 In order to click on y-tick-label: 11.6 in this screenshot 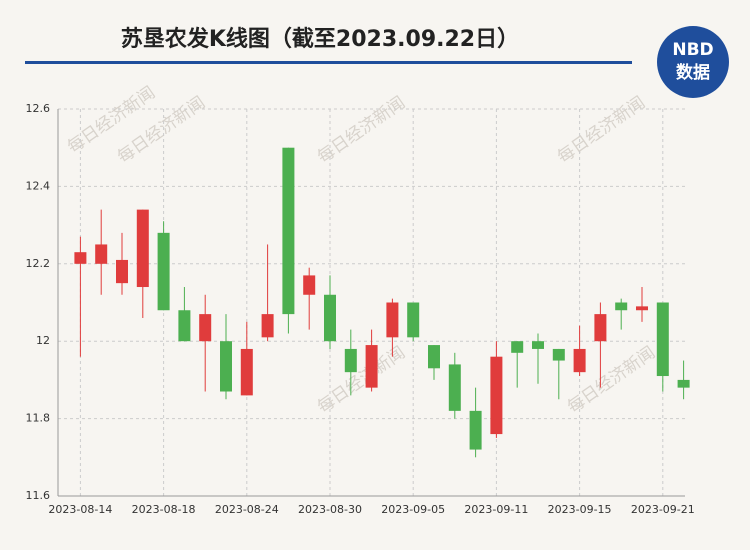, I will do `click(38, 495)`.